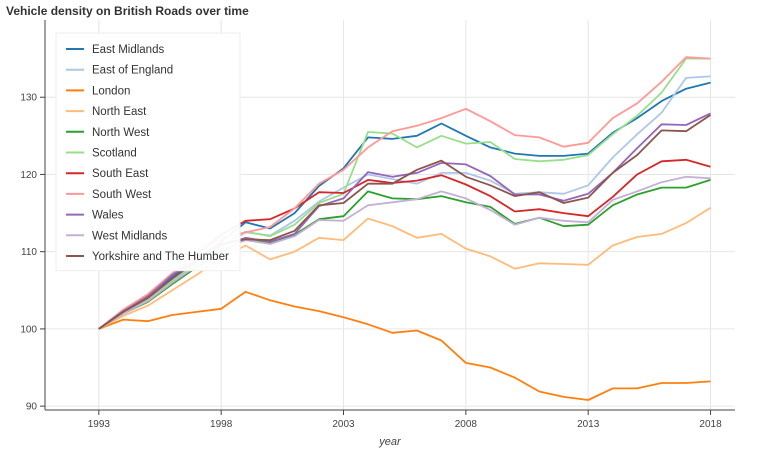 The height and width of the screenshot is (462, 777). What do you see at coordinates (99, 424) in the screenshot?
I see `x-tick-label: 1993` at bounding box center [99, 424].